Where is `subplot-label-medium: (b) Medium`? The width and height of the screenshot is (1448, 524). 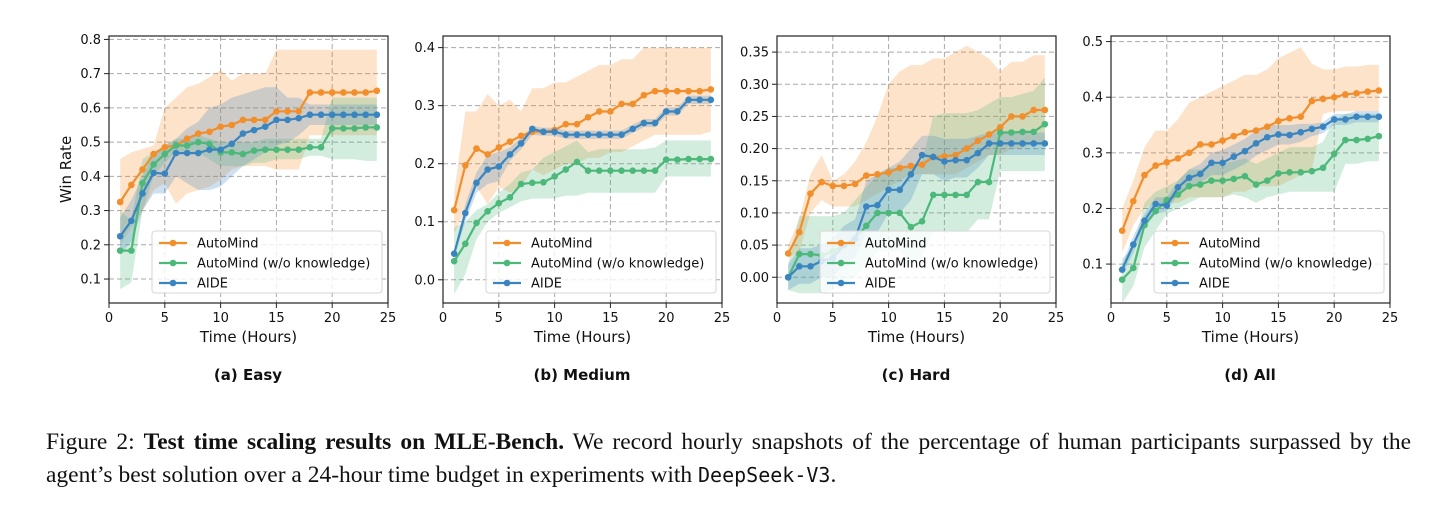
subplot-label-medium: (b) Medium is located at coordinates (582, 375).